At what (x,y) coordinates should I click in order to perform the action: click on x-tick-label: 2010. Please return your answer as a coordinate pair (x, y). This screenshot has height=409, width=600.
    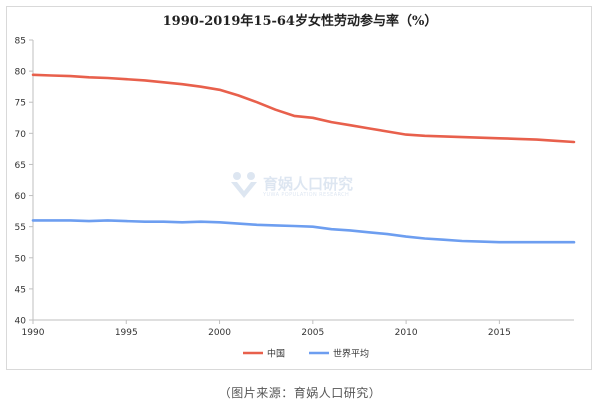
    Looking at the image, I should click on (406, 333).